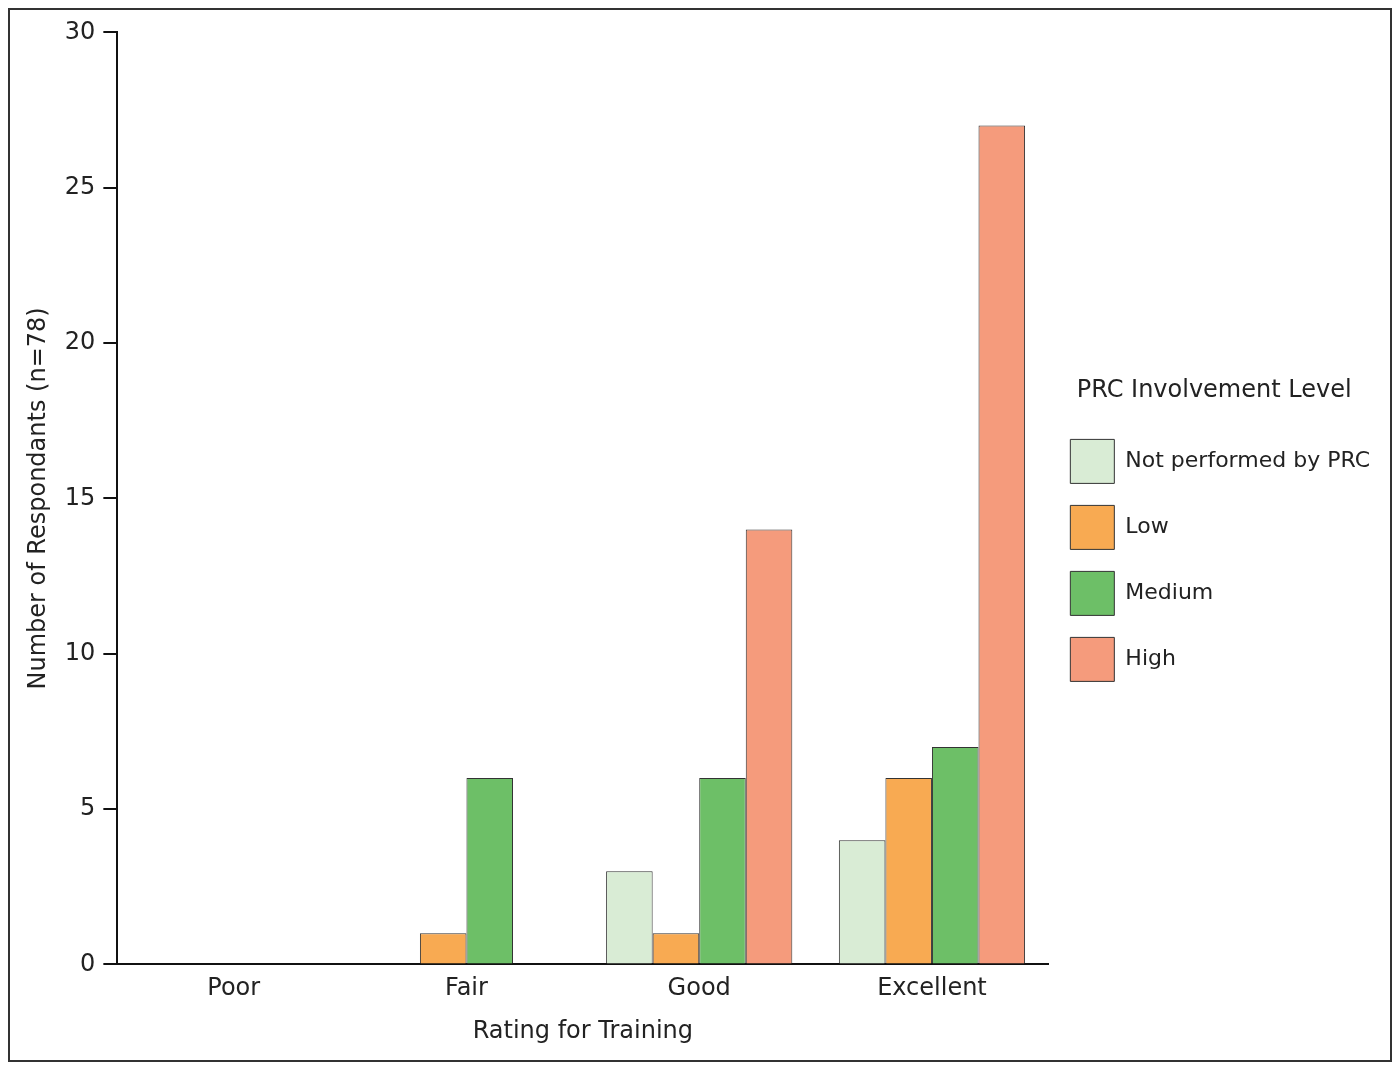 Image resolution: width=1400 pixels, height=1070 pixels. What do you see at coordinates (88, 807) in the screenshot?
I see `y-tick-label: 5` at bounding box center [88, 807].